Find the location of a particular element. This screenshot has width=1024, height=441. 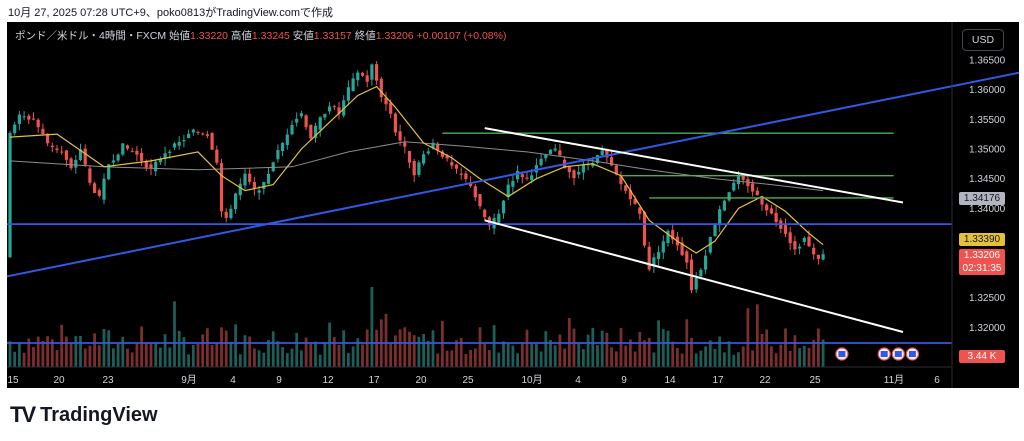

y-tick-label: 1.36000 is located at coordinates (987, 90).